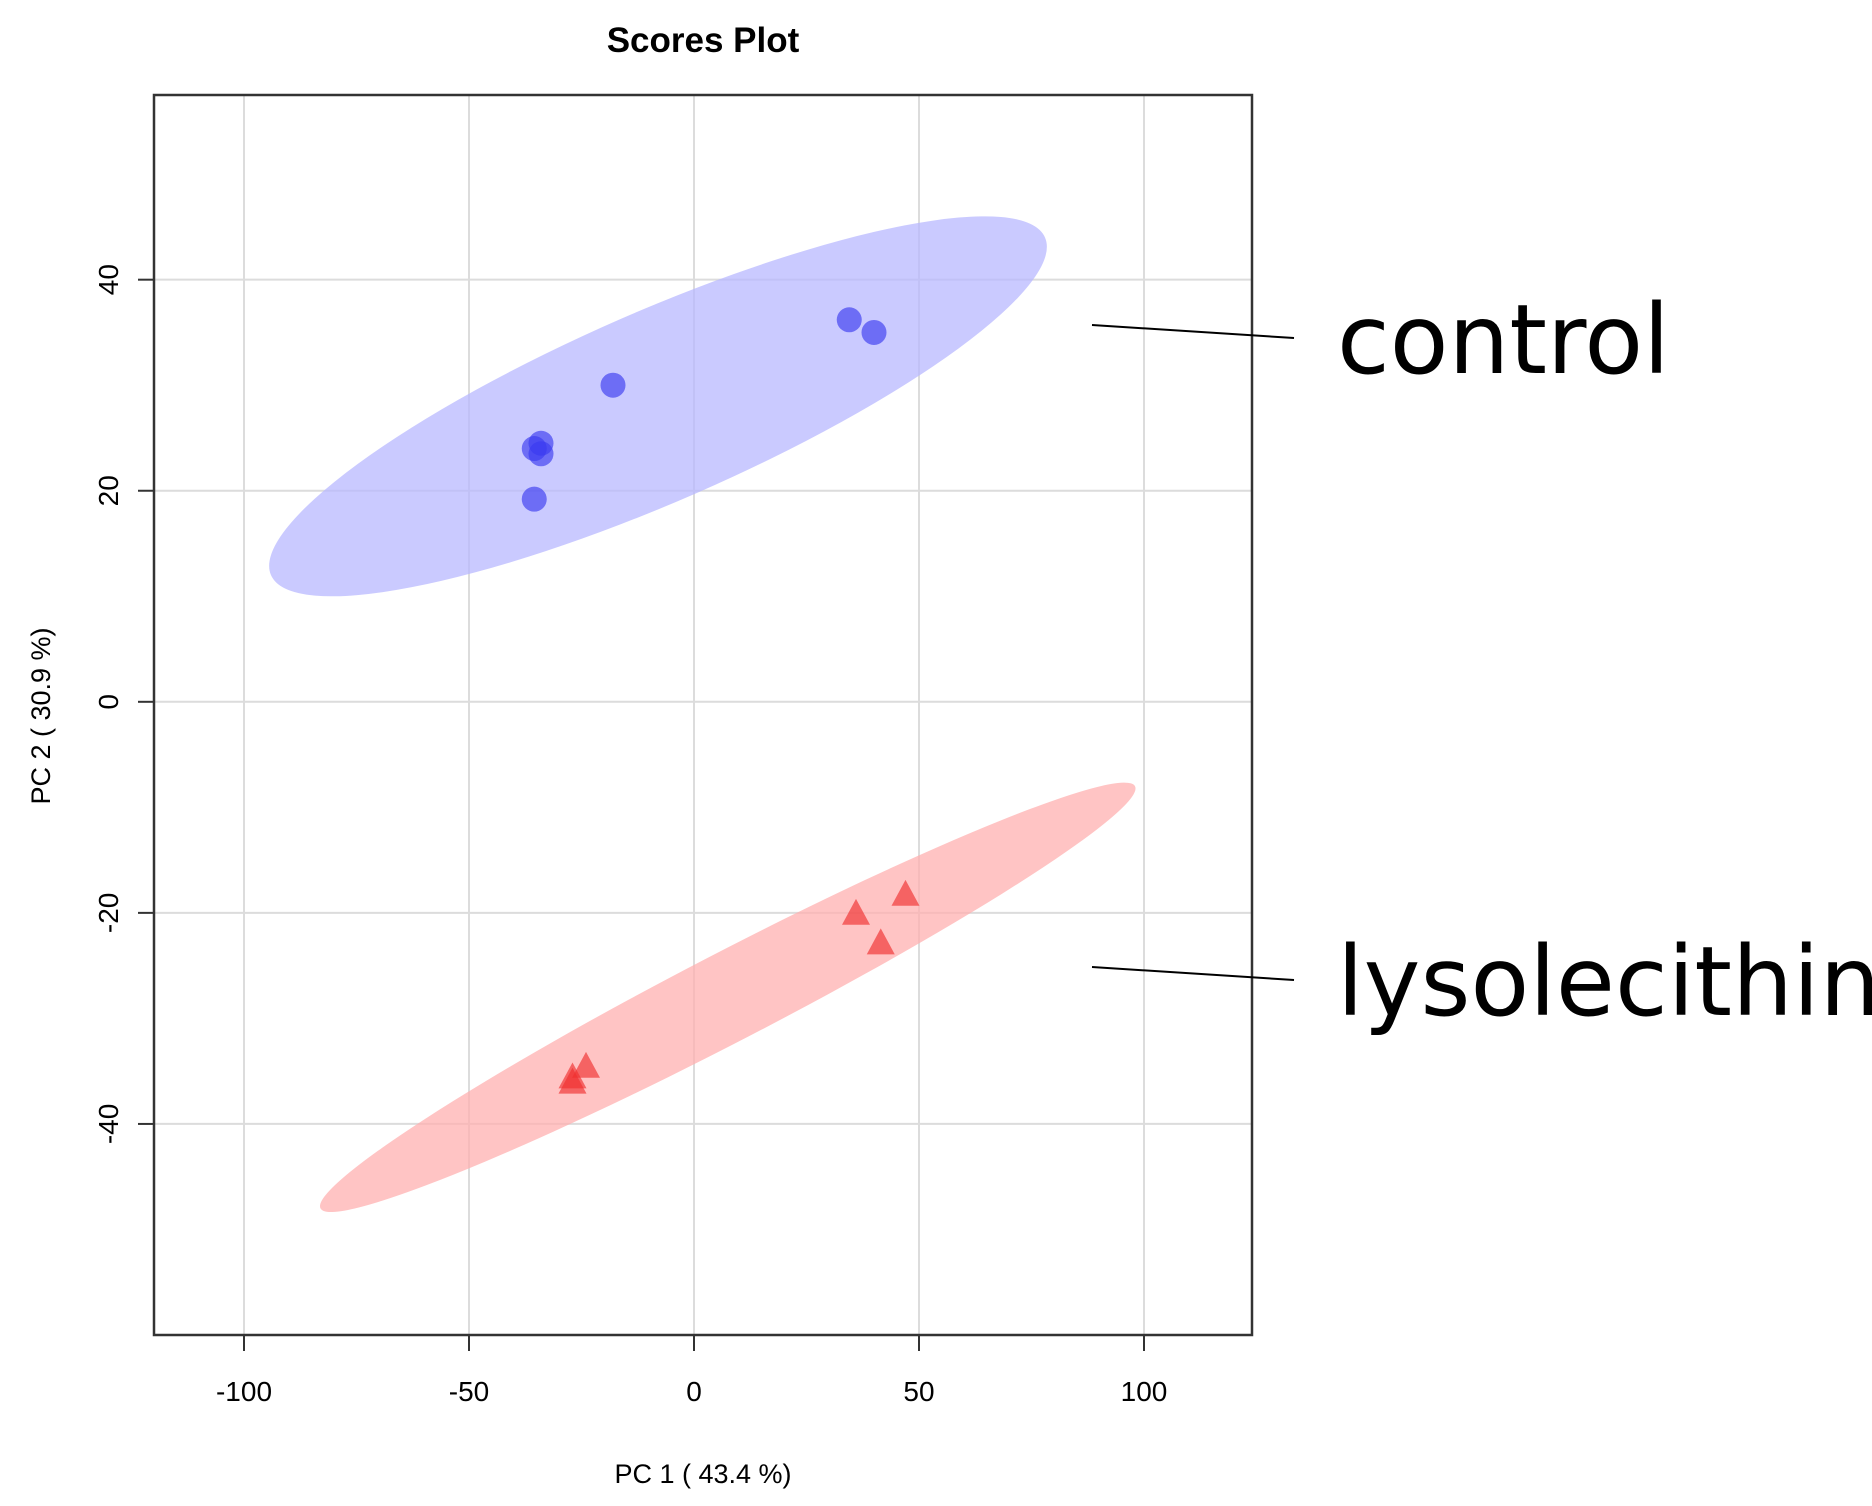  I want to click on x-tick-label: 0, so click(694, 1391).